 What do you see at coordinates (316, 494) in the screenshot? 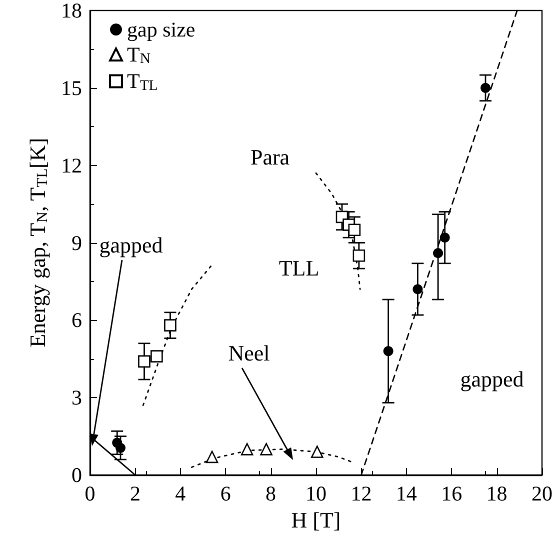
I see `x-tick-label: 10` at bounding box center [316, 494].